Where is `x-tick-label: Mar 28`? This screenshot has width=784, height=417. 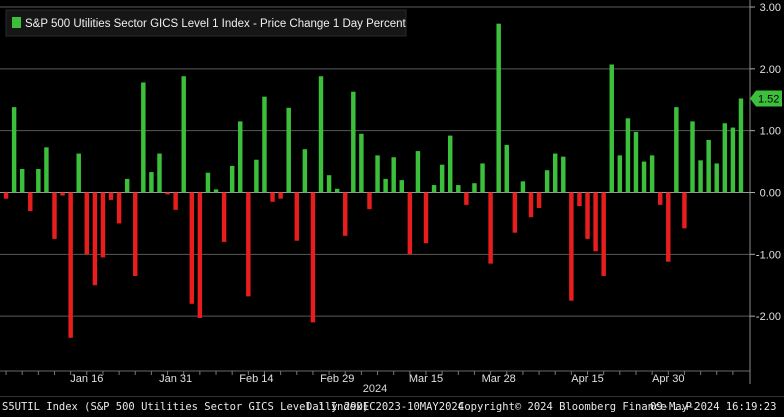 x-tick-label: Mar 28 is located at coordinates (499, 379).